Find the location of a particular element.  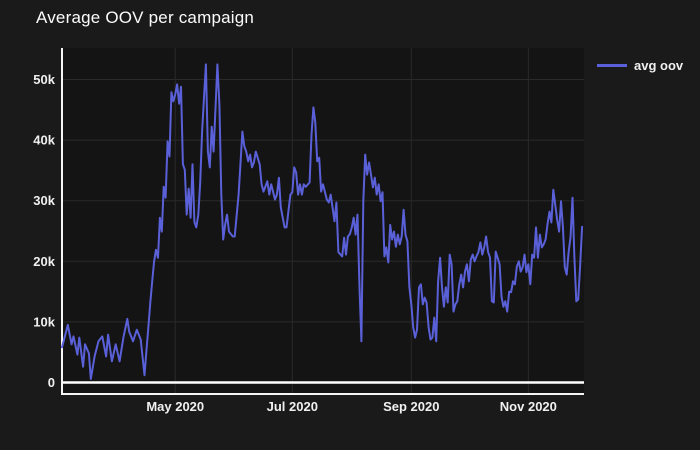

x-tick-label: Jul 2020 is located at coordinates (292, 406).